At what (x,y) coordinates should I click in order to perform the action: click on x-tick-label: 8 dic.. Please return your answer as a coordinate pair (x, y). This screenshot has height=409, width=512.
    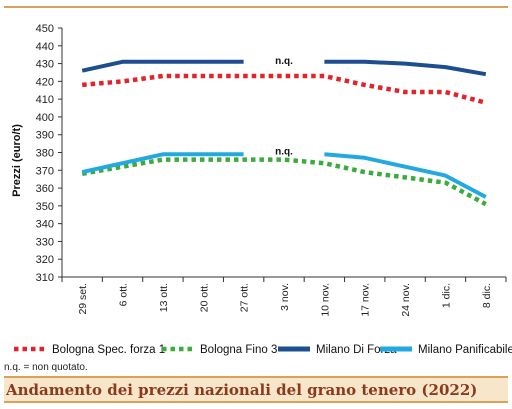
    Looking at the image, I should click on (487, 295).